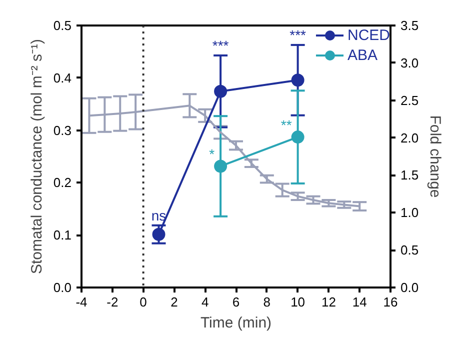 The image size is (461, 348). Describe the element at coordinates (62, 287) in the screenshot. I see `y-tick-label: 0.0` at that location.